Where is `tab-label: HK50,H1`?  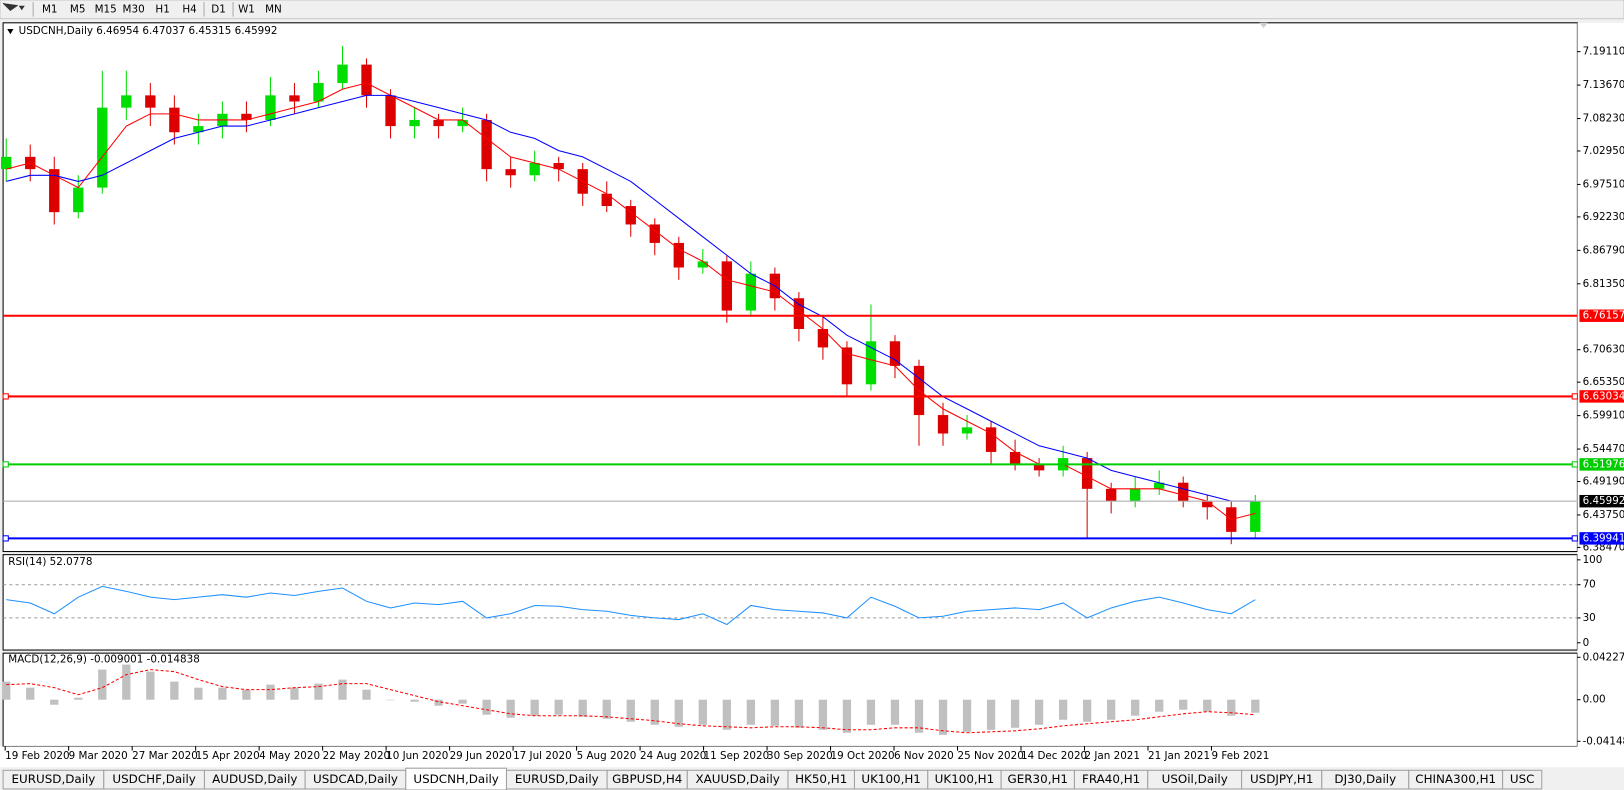 tab-label: HK50,H1 is located at coordinates (821, 779).